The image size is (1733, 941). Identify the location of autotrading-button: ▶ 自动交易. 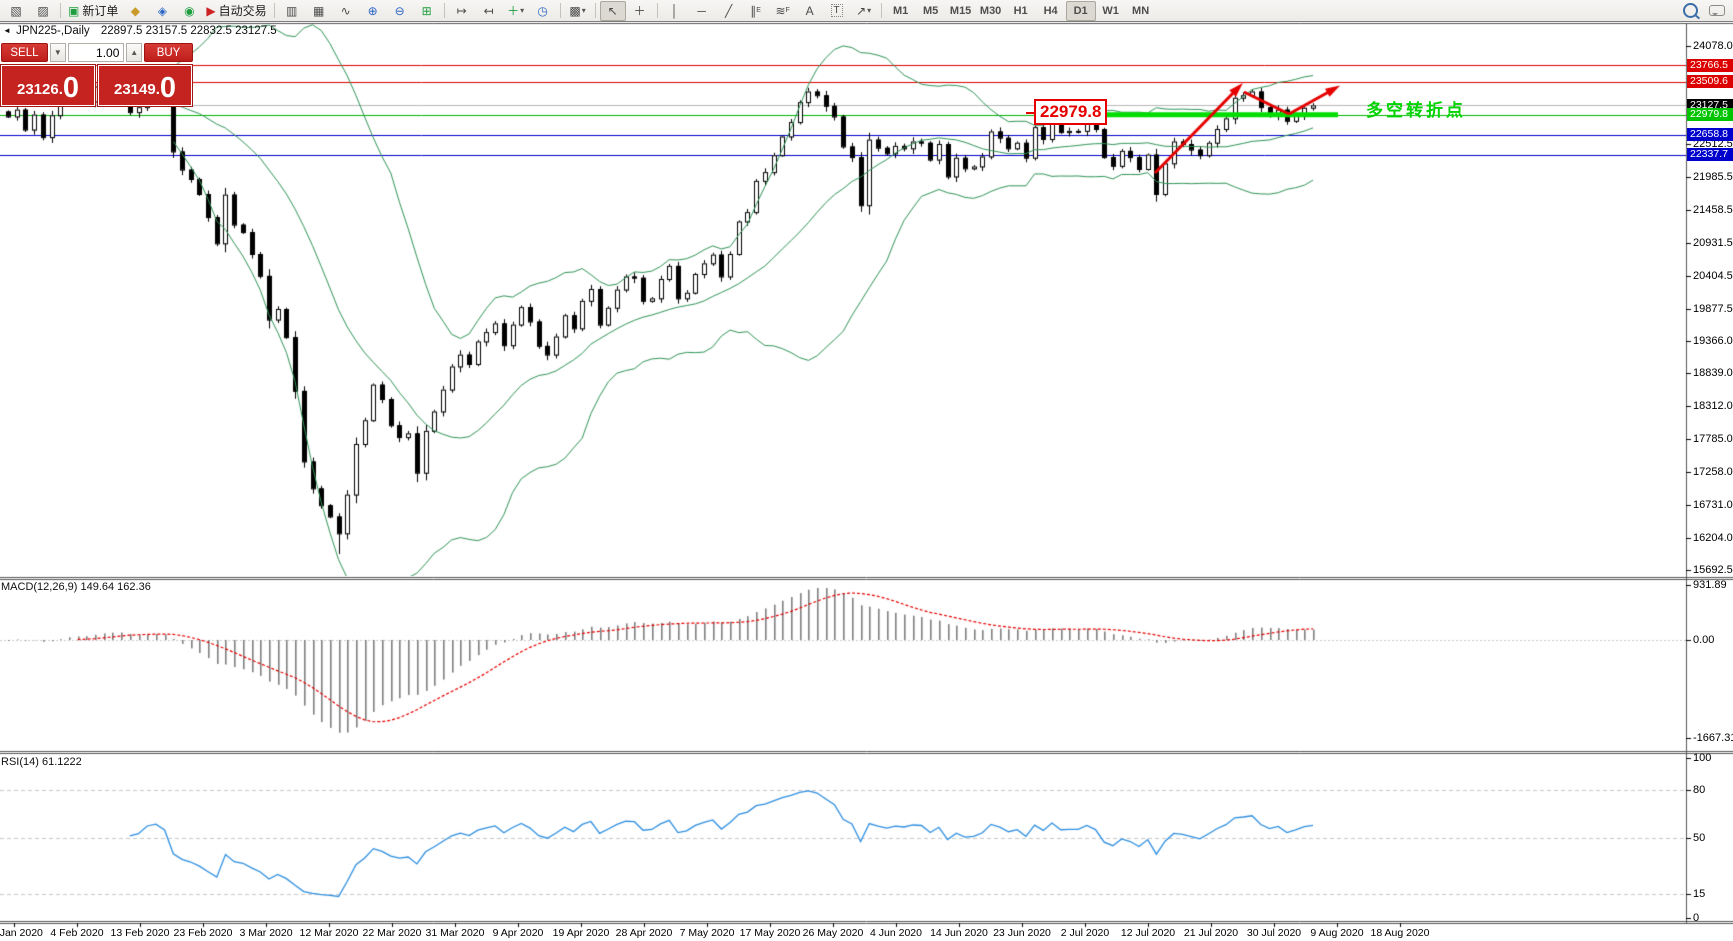
(236, 11).